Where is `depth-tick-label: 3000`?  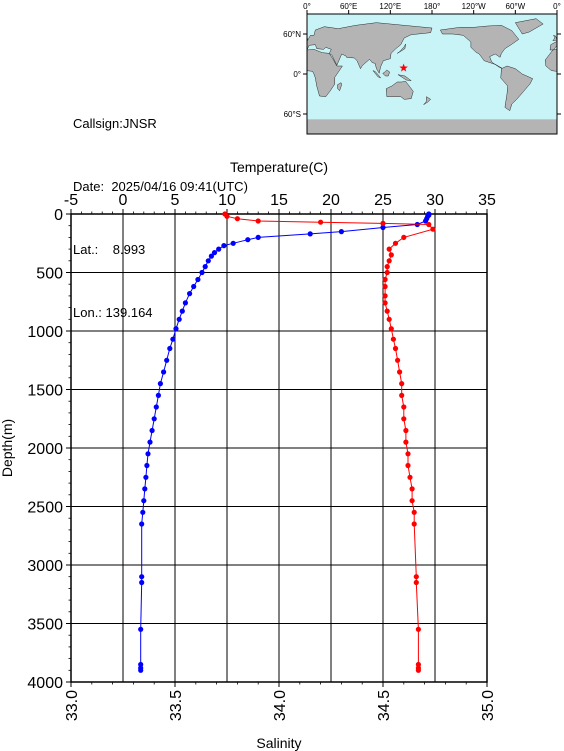
depth-tick-label: 3000 is located at coordinates (45, 566).